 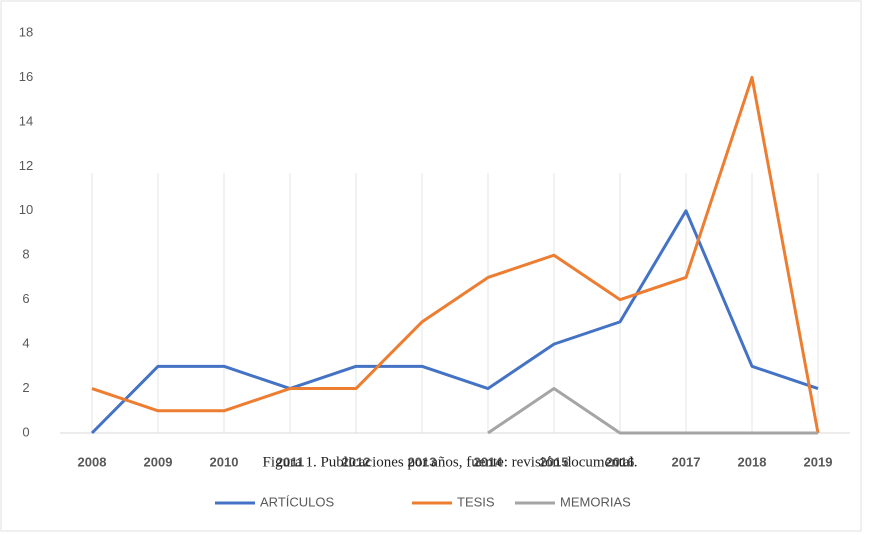 What do you see at coordinates (26, 31) in the screenshot?
I see `y-tick-label: 18` at bounding box center [26, 31].